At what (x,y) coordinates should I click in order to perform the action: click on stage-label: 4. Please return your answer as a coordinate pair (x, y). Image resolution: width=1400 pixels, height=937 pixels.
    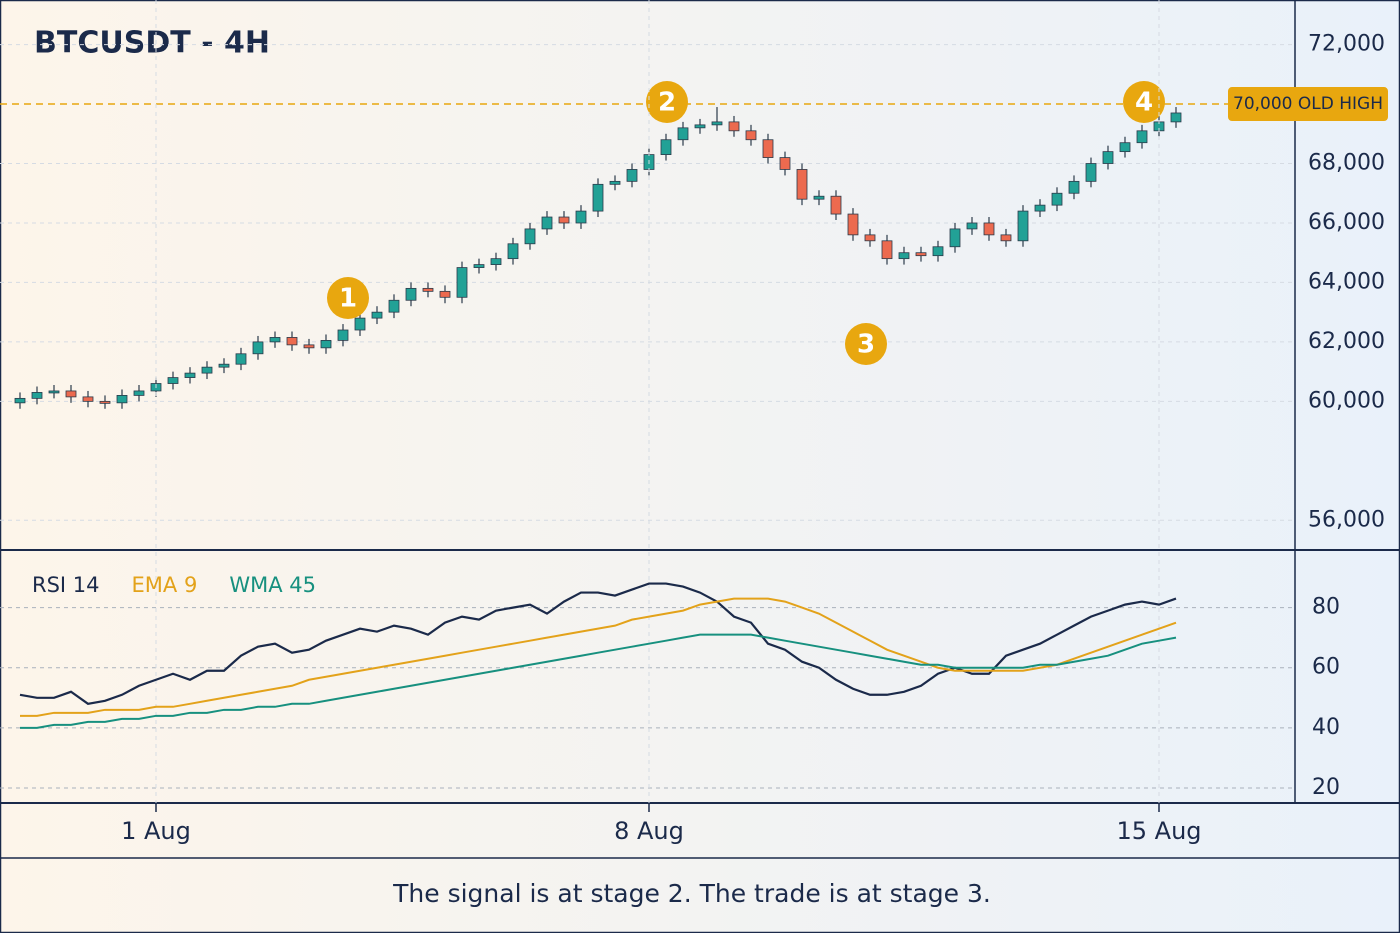
    Looking at the image, I should click on (1144, 103).